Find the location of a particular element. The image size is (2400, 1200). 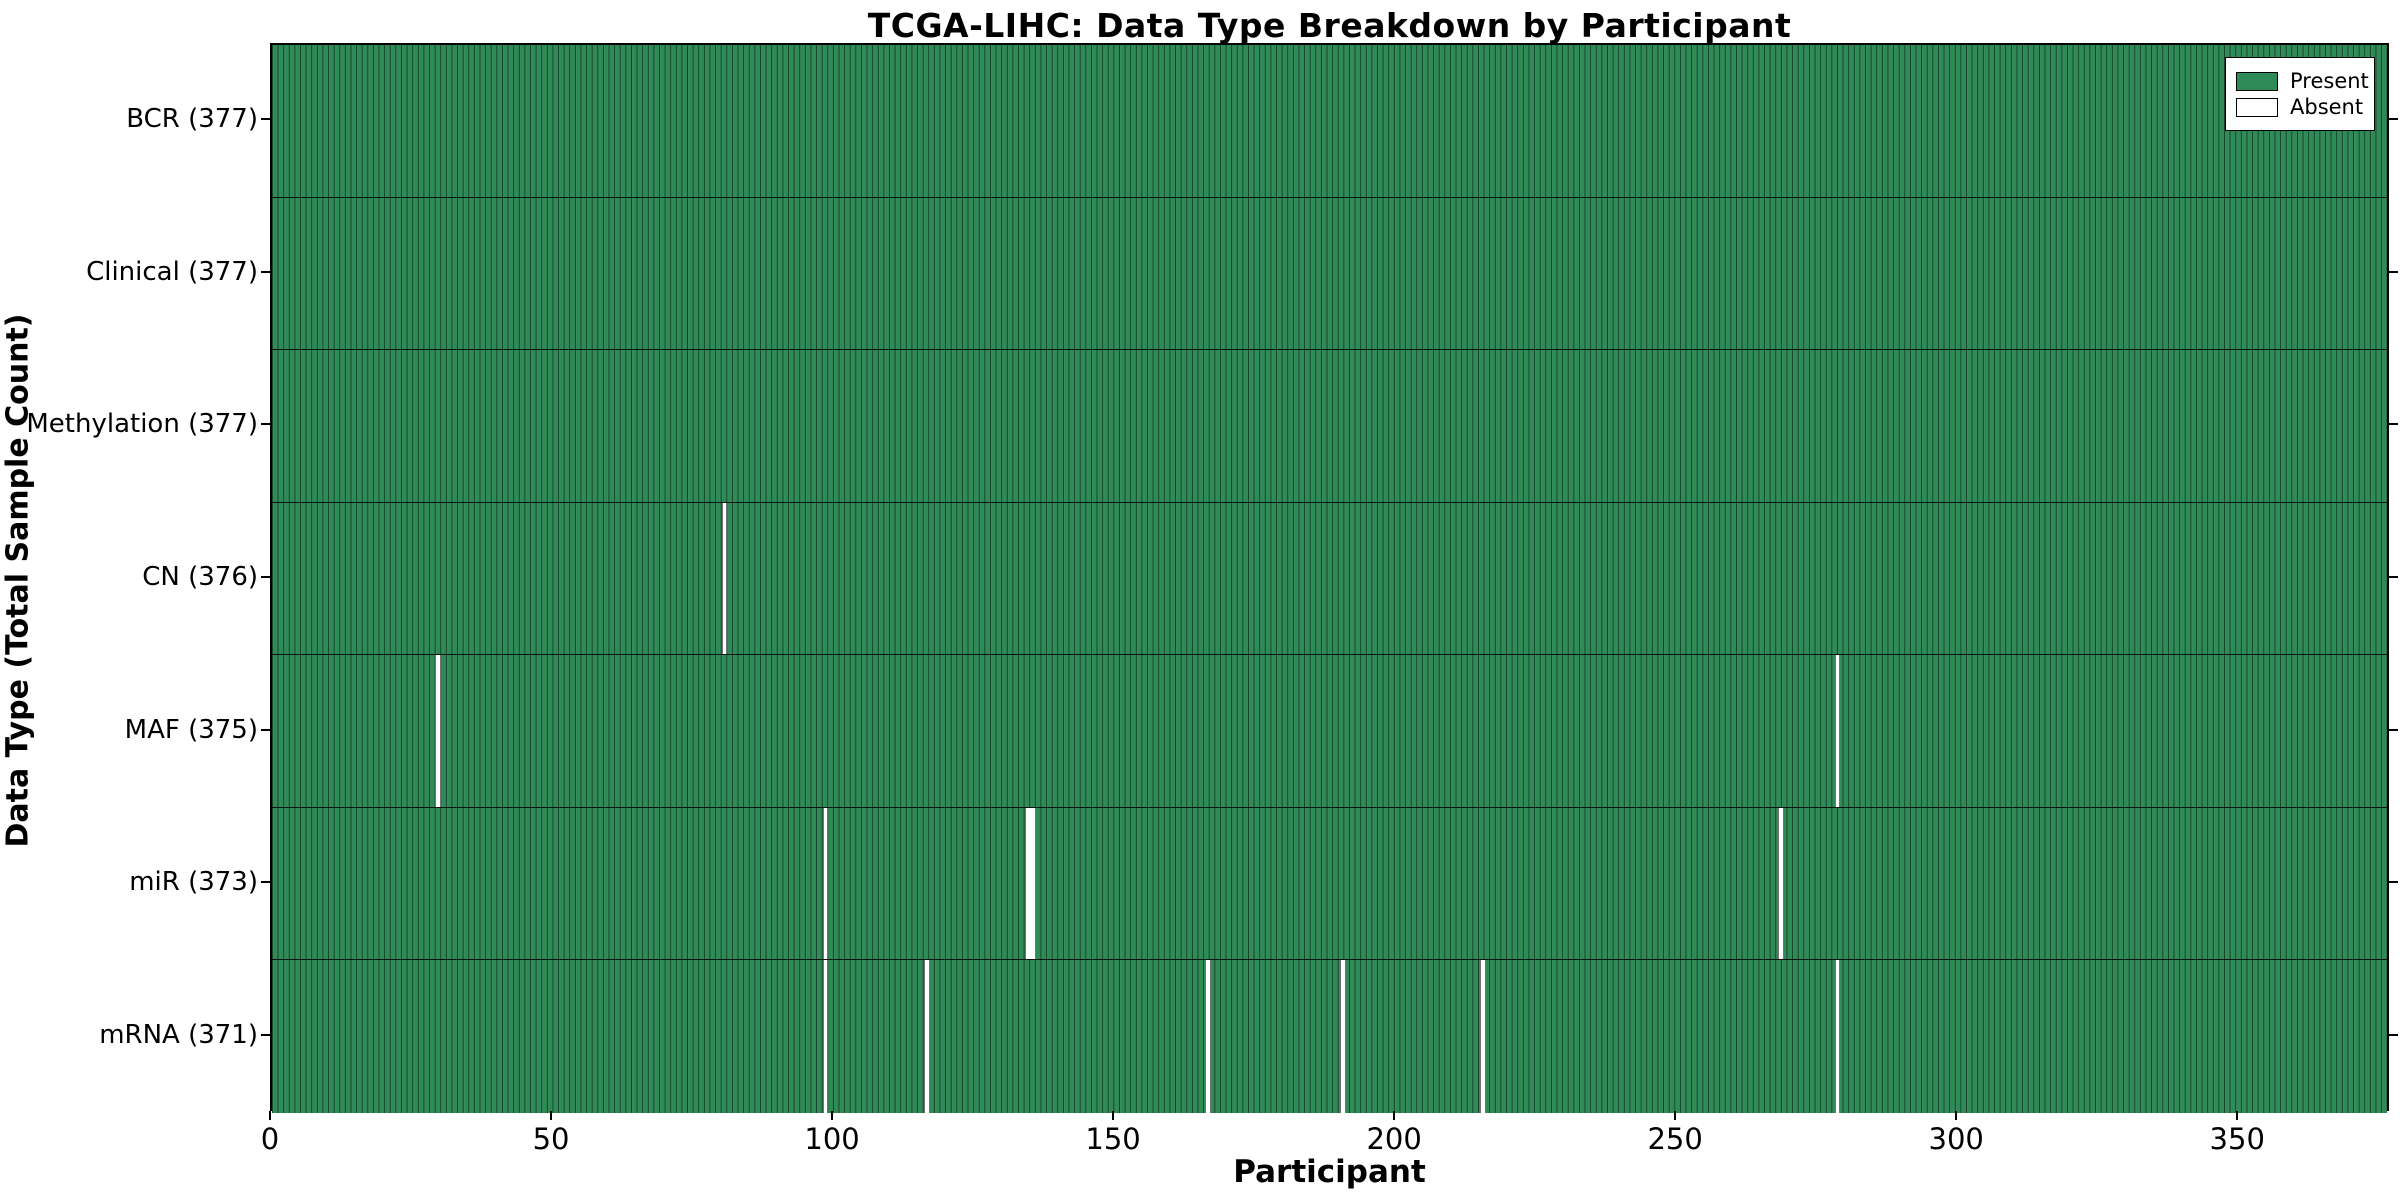

xtick-label-150: 150 is located at coordinates (1113, 1139).